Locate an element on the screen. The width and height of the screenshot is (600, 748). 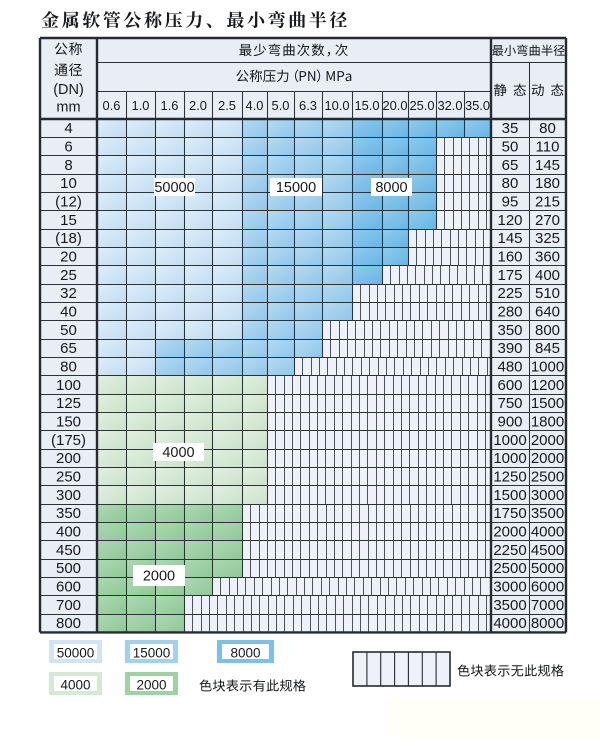
svg-text: 270 is located at coordinates (547, 220).